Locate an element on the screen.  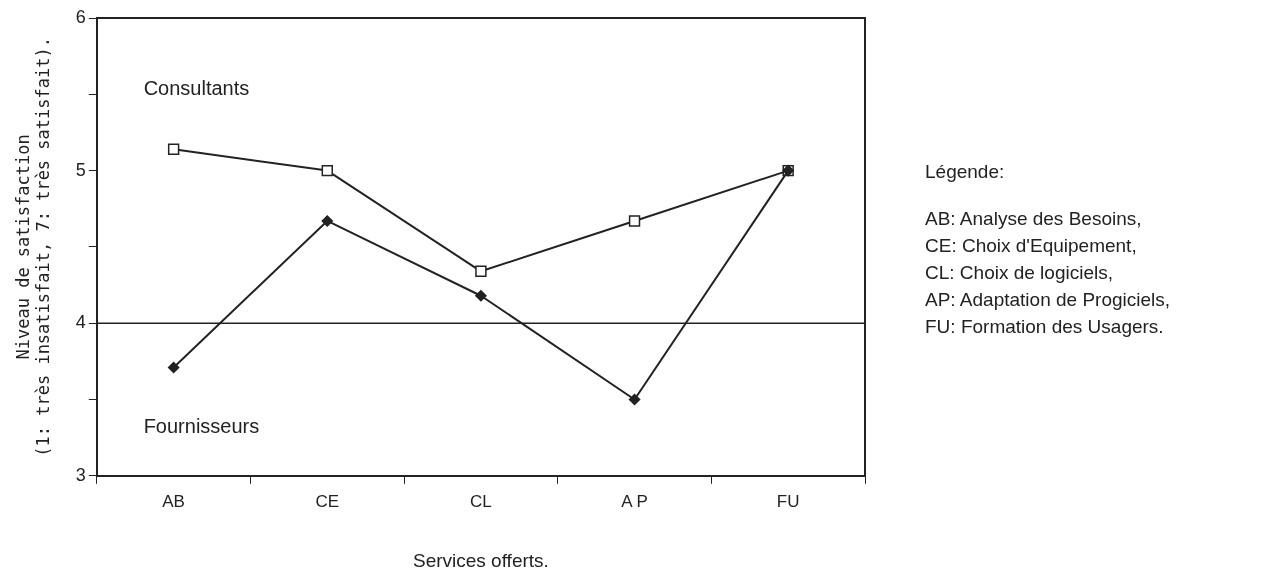
x-tick-label: CL is located at coordinates (481, 501).